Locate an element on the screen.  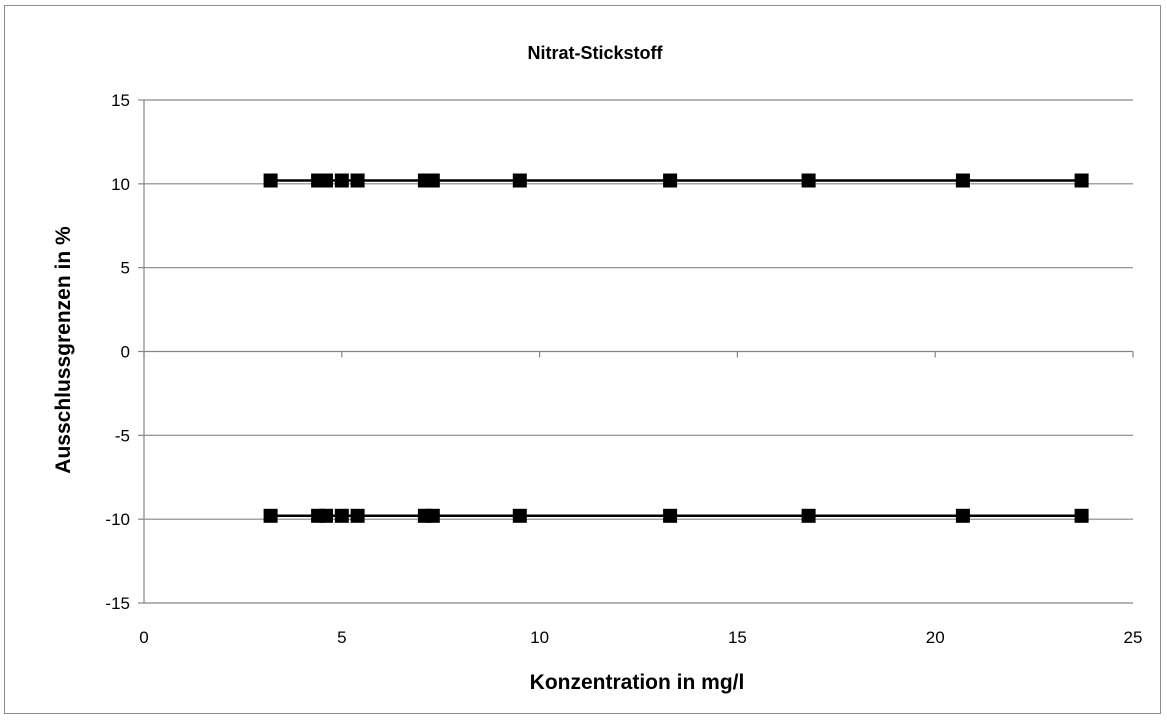
x-axis-title: Konzentration in mg/l is located at coordinates (637, 682).